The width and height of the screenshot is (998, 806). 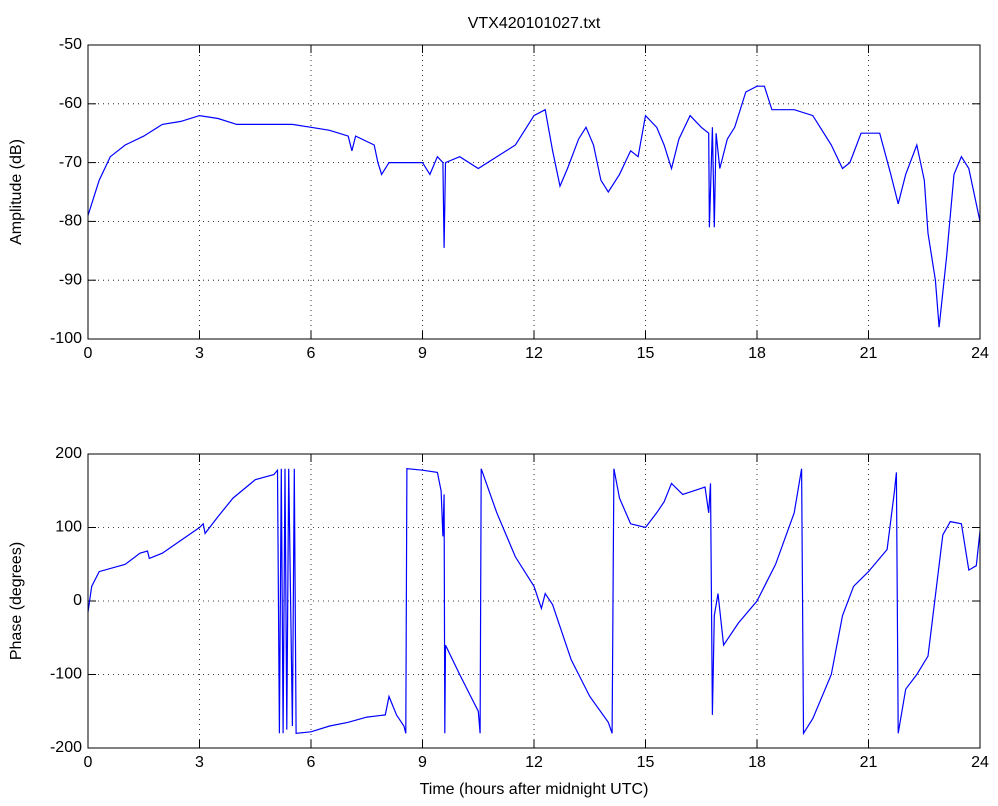 What do you see at coordinates (77, 600) in the screenshot?
I see `y-tick-label: 0` at bounding box center [77, 600].